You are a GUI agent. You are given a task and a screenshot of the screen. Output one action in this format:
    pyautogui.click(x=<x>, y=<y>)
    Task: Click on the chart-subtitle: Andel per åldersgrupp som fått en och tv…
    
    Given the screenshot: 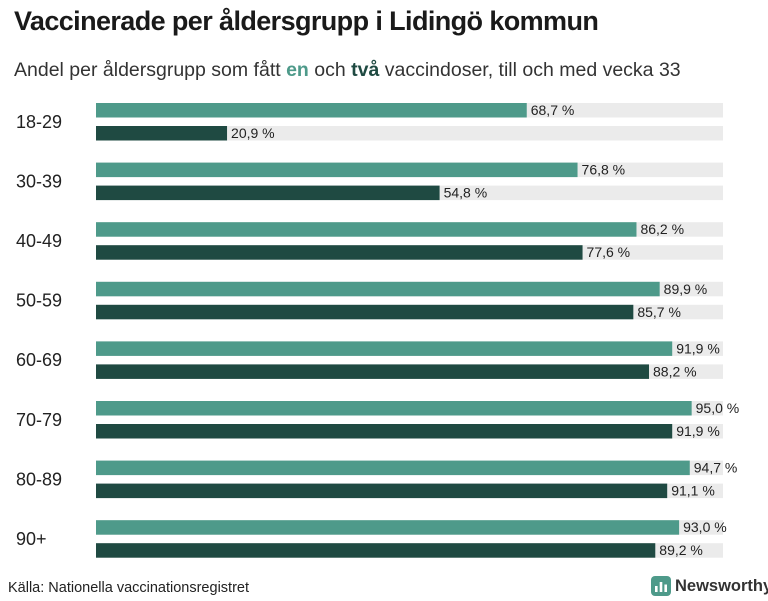 What is the action you would take?
    pyautogui.click(x=347, y=70)
    